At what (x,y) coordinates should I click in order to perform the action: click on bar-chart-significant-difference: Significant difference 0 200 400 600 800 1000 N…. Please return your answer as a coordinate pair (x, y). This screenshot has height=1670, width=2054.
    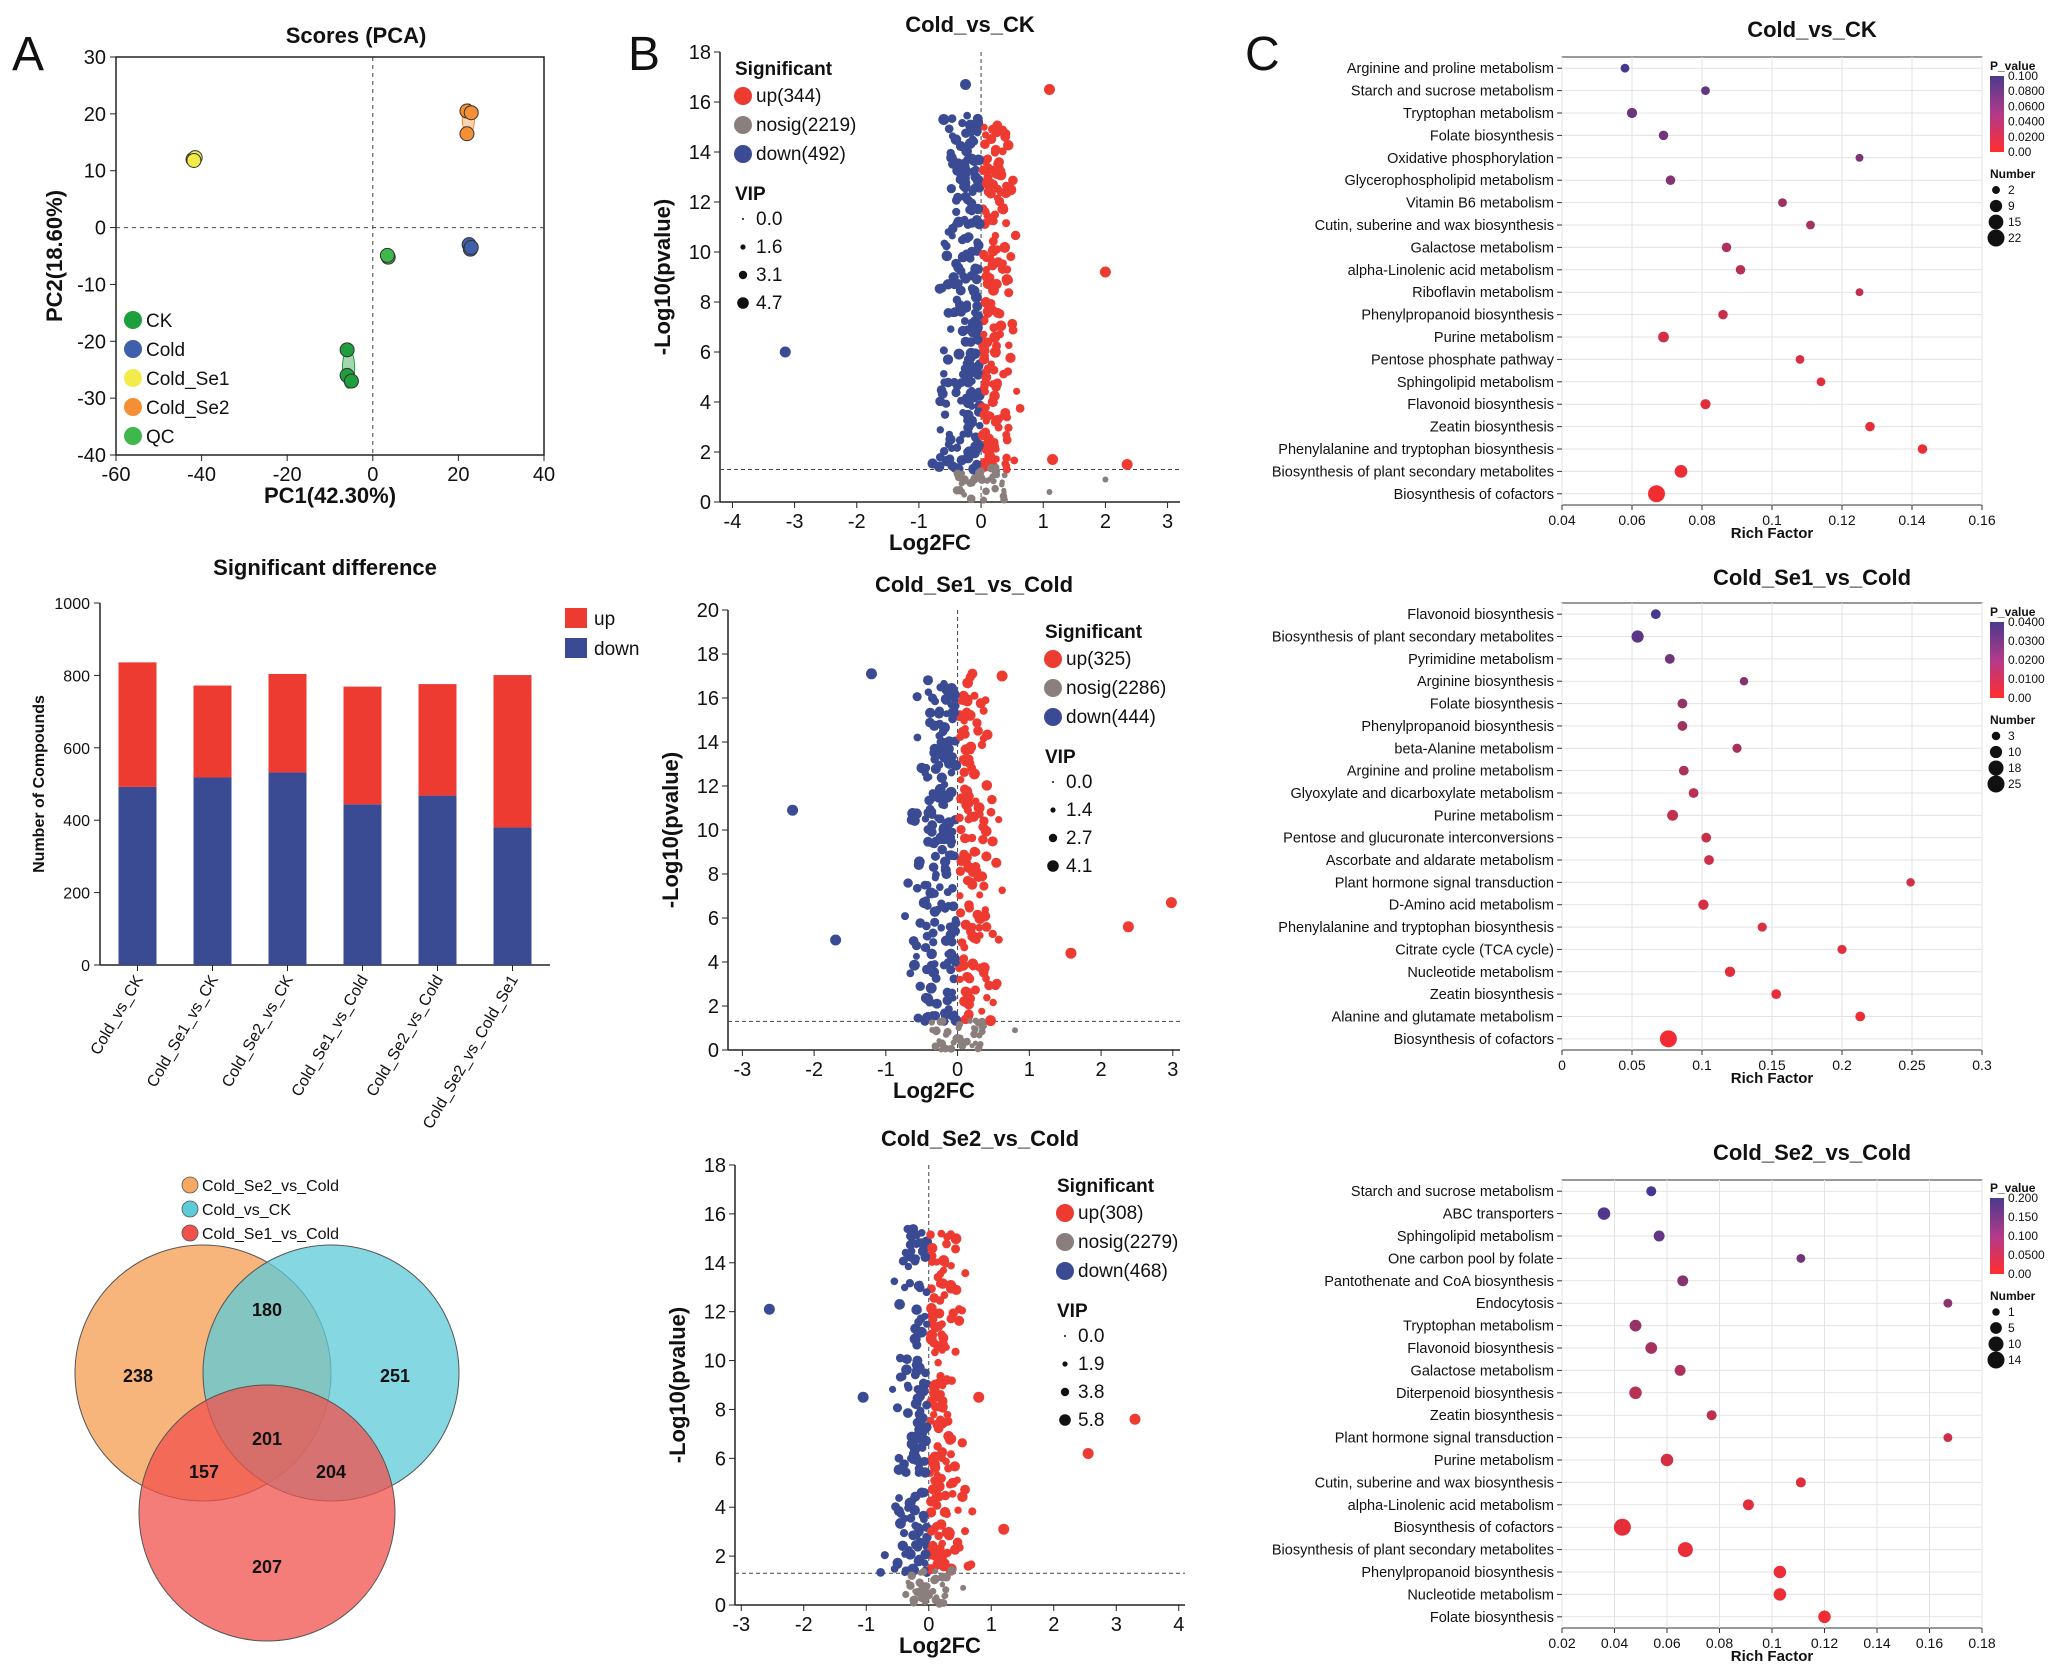
    Looking at the image, I should click on (335, 843).